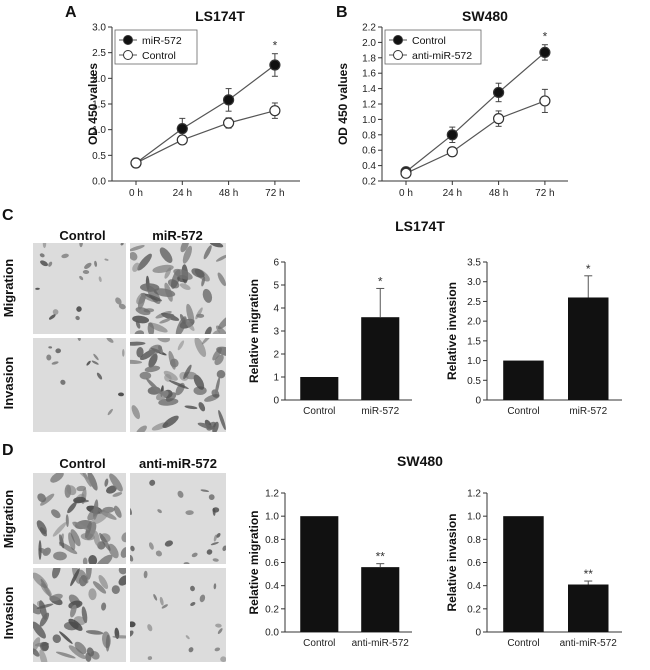 Image resolution: width=650 pixels, height=670 pixels. Describe the element at coordinates (79, 385) in the screenshot. I see `micrograph-c-invasion-control` at that location.